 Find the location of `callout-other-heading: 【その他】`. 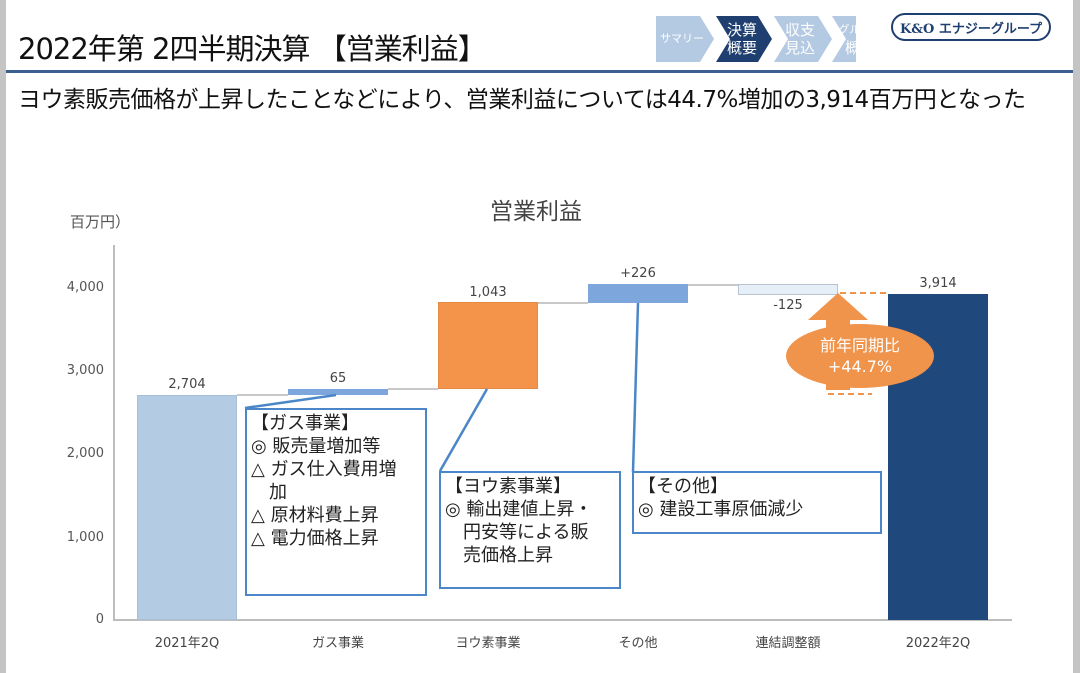

callout-other-heading: 【その他】 is located at coordinates (683, 486).